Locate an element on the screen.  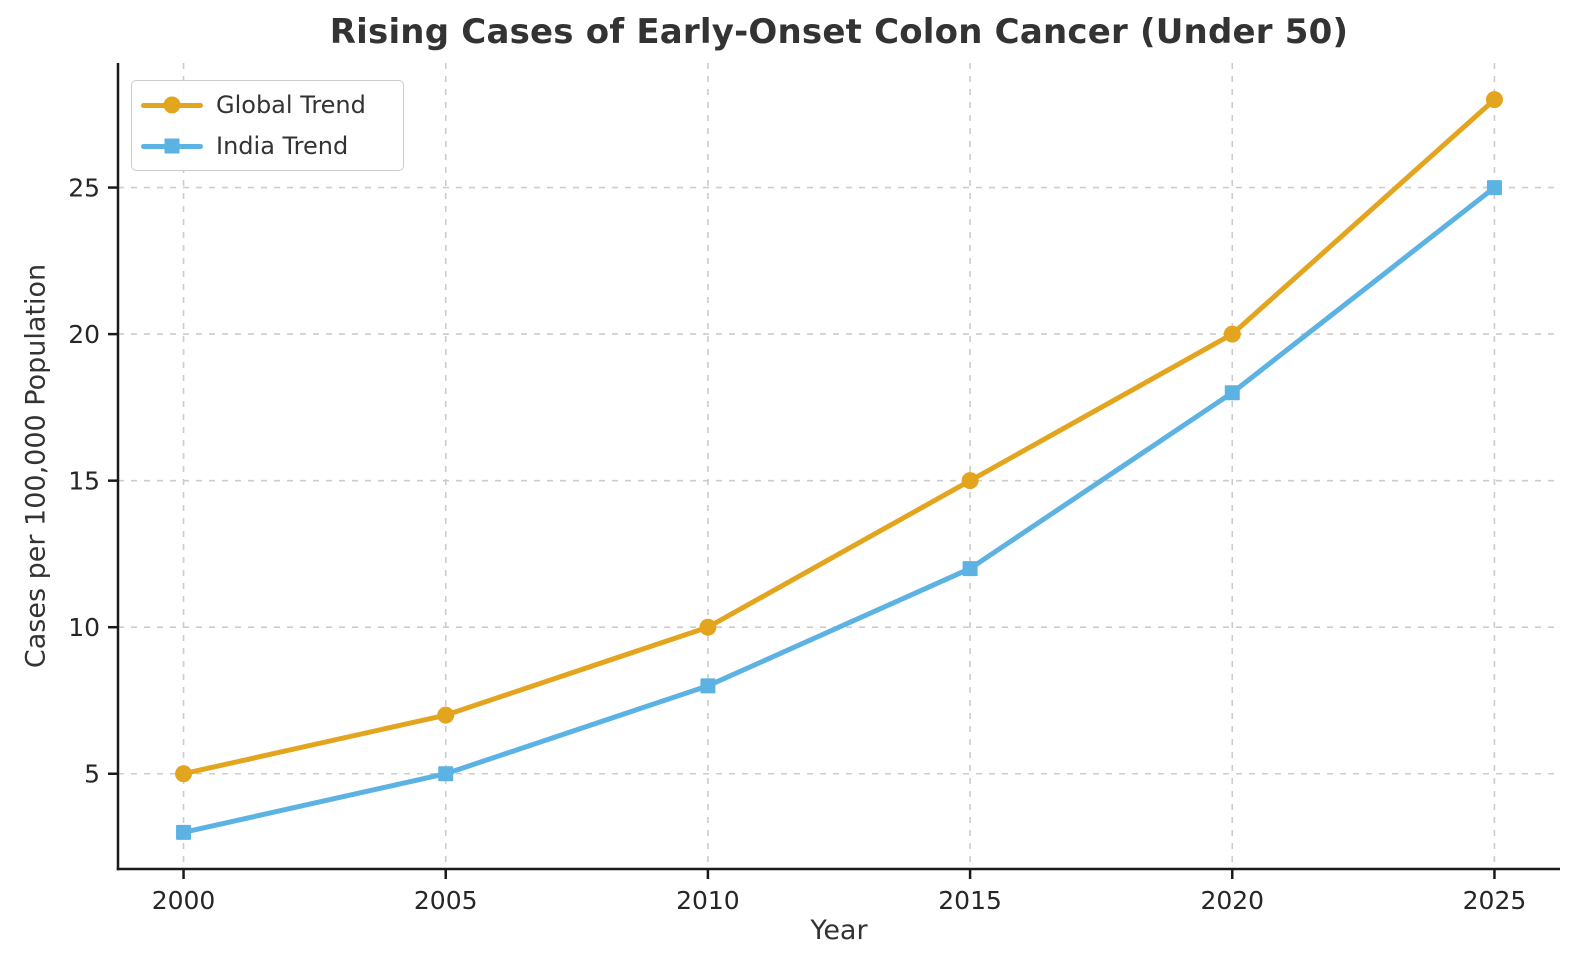
square-marker-icon is located at coordinates (172, 146).